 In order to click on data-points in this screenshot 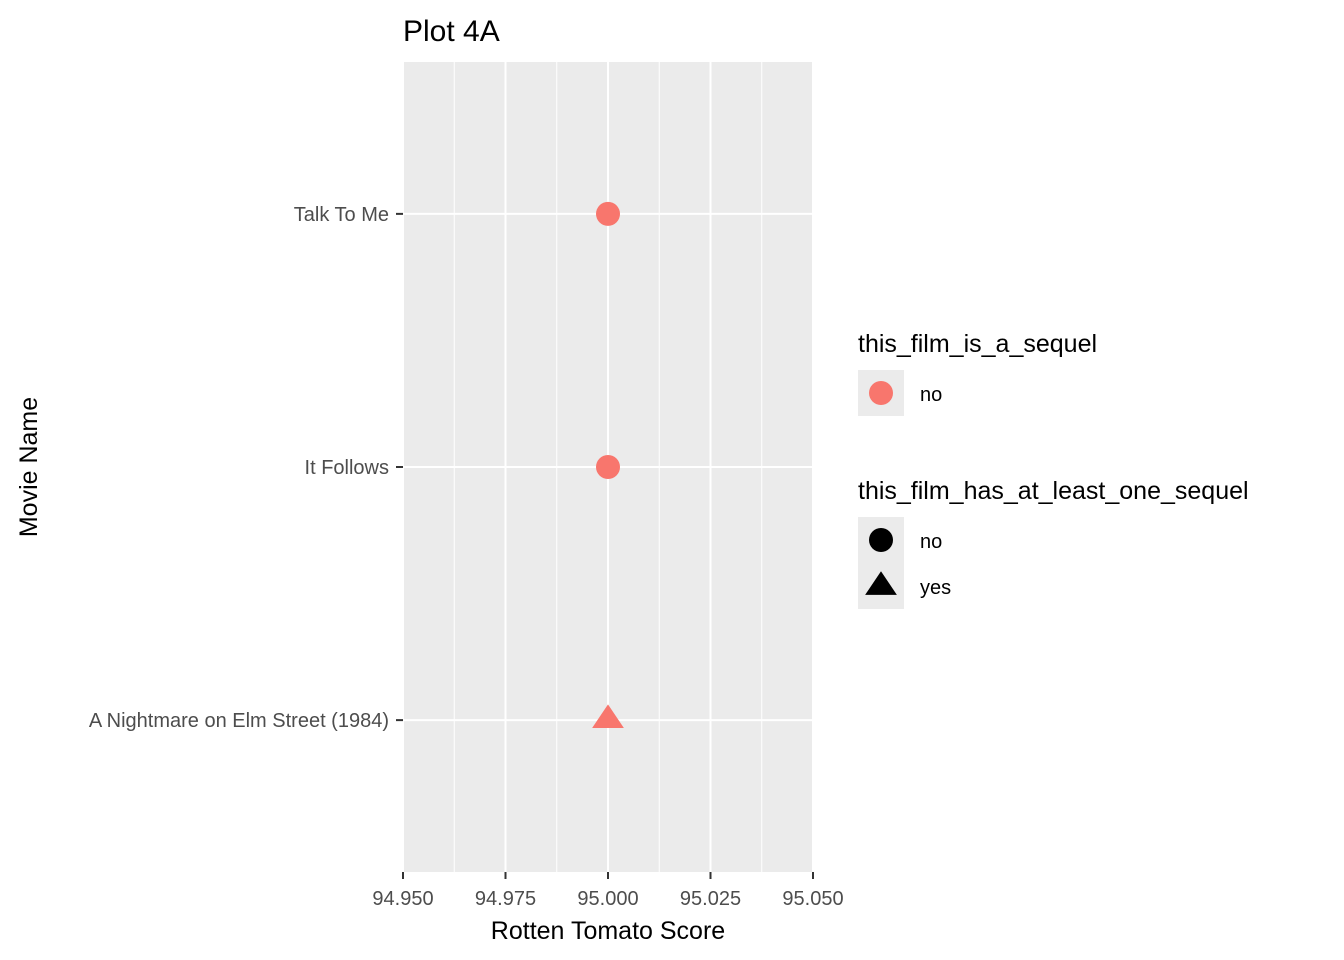, I will do `click(608, 465)`.